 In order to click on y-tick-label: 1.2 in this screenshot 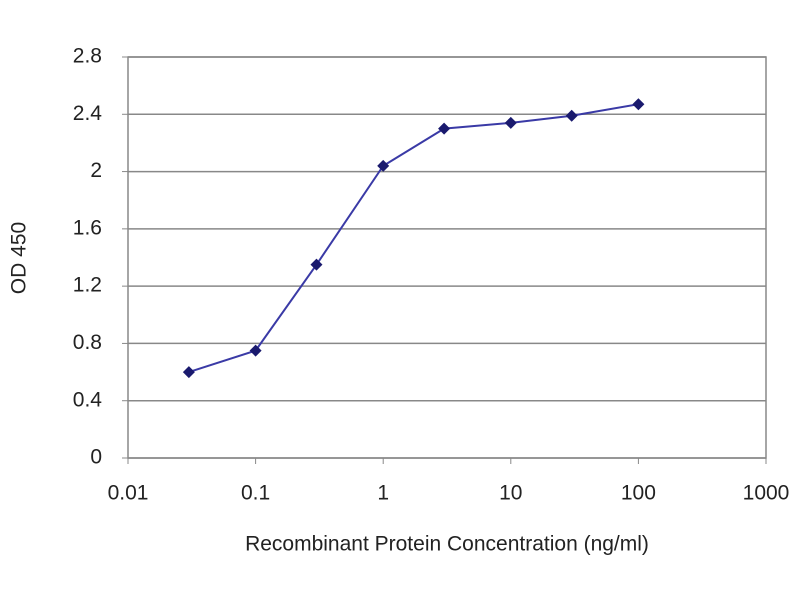, I will do `click(87, 285)`.